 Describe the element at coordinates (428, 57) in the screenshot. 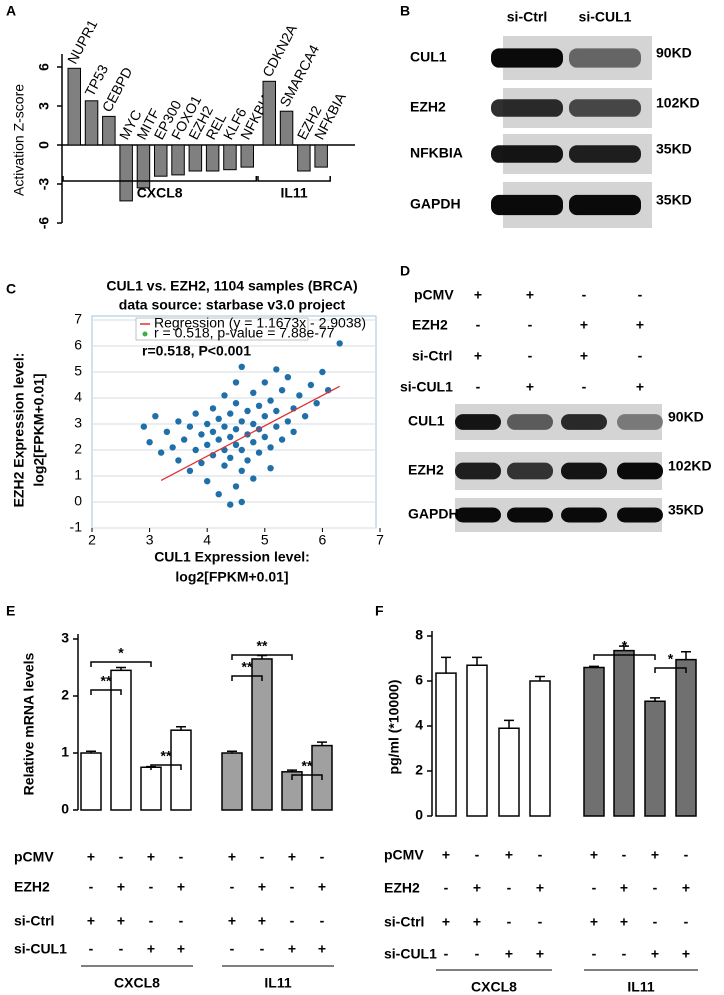

I see `blot-row-label: CUL1` at that location.